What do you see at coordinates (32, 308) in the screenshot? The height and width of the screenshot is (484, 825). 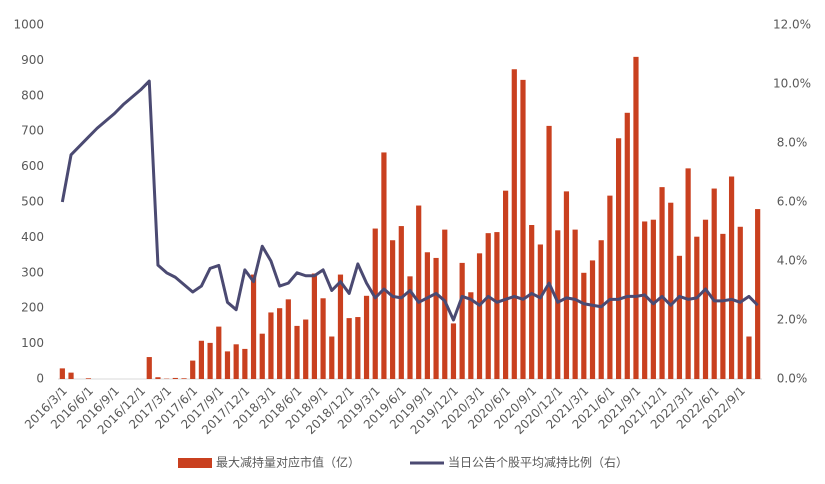 I see `y-tick-label: 200` at bounding box center [32, 308].